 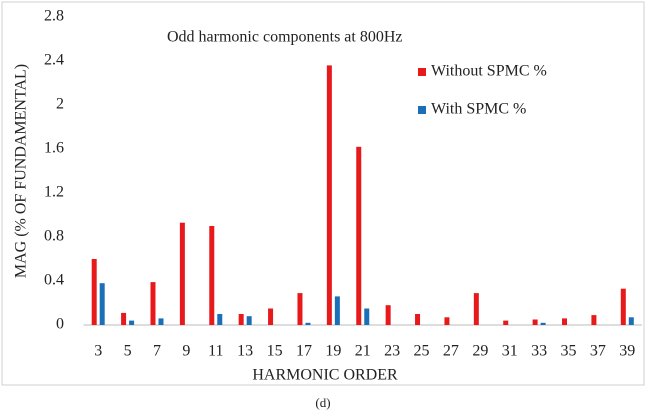 What do you see at coordinates (478, 109) in the screenshot?
I see `legend-label: With SPMC %` at bounding box center [478, 109].